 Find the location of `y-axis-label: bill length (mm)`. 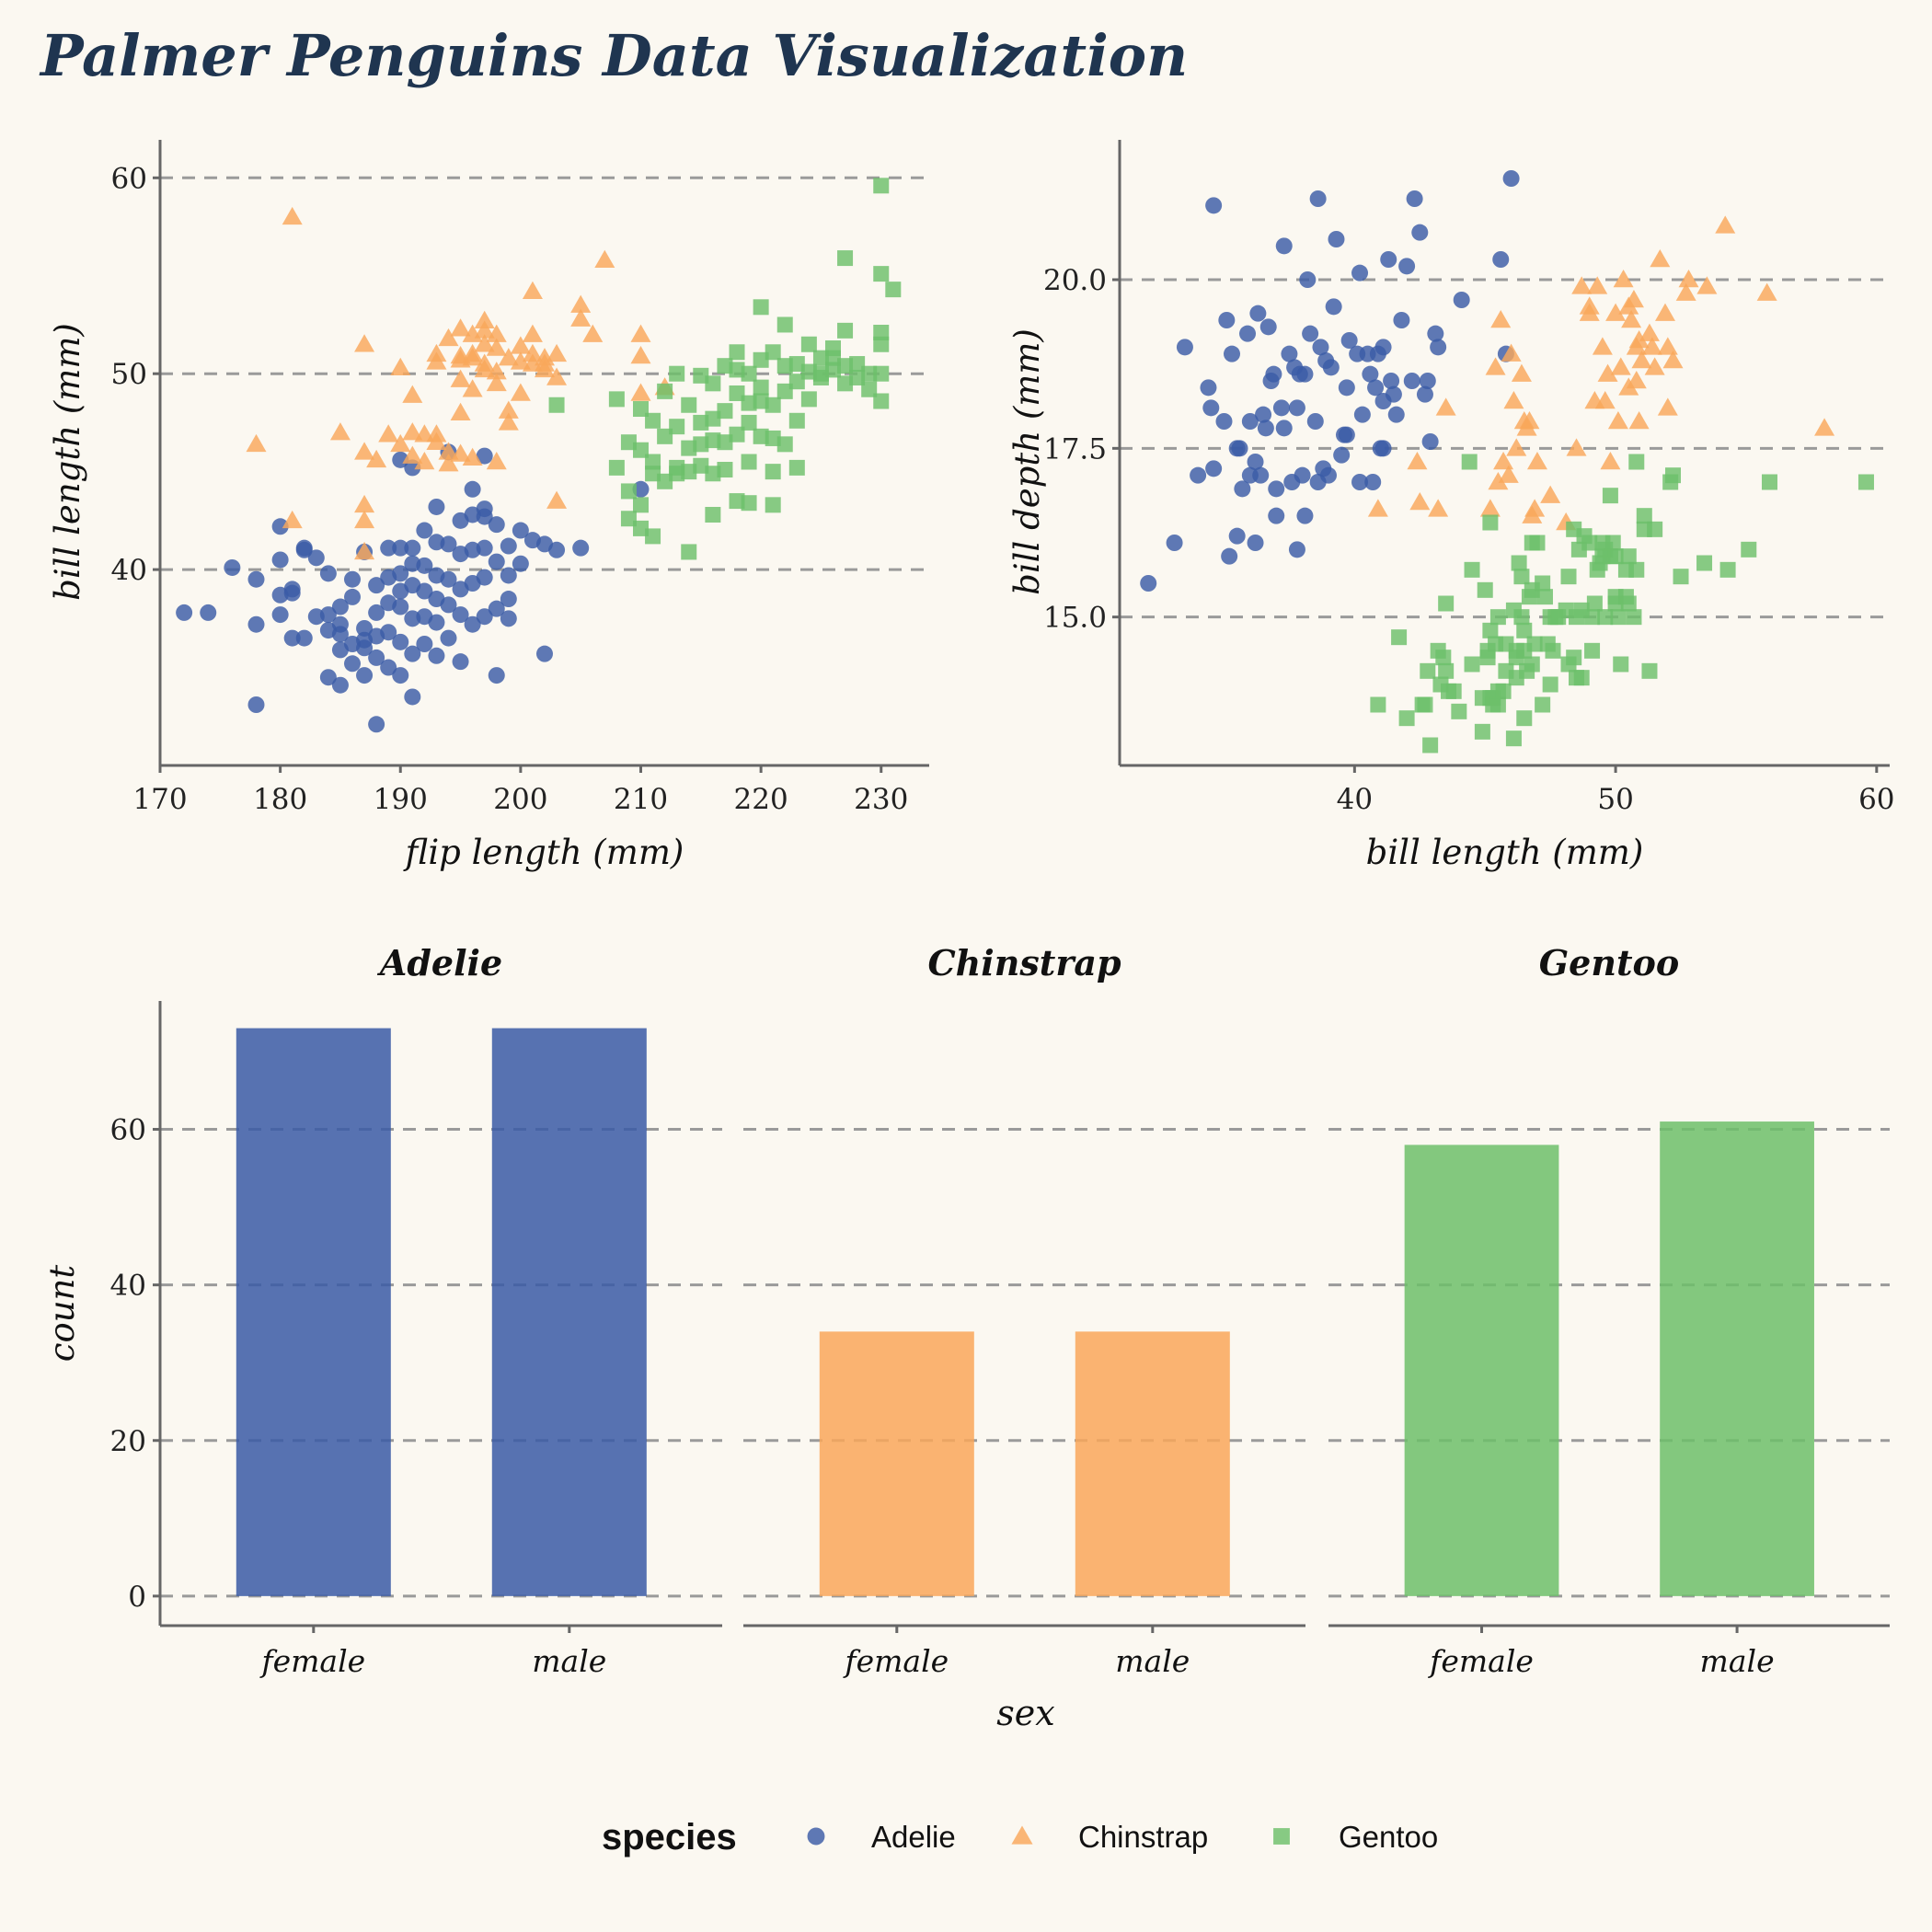

y-axis-label: bill length (mm) is located at coordinates (67, 462).